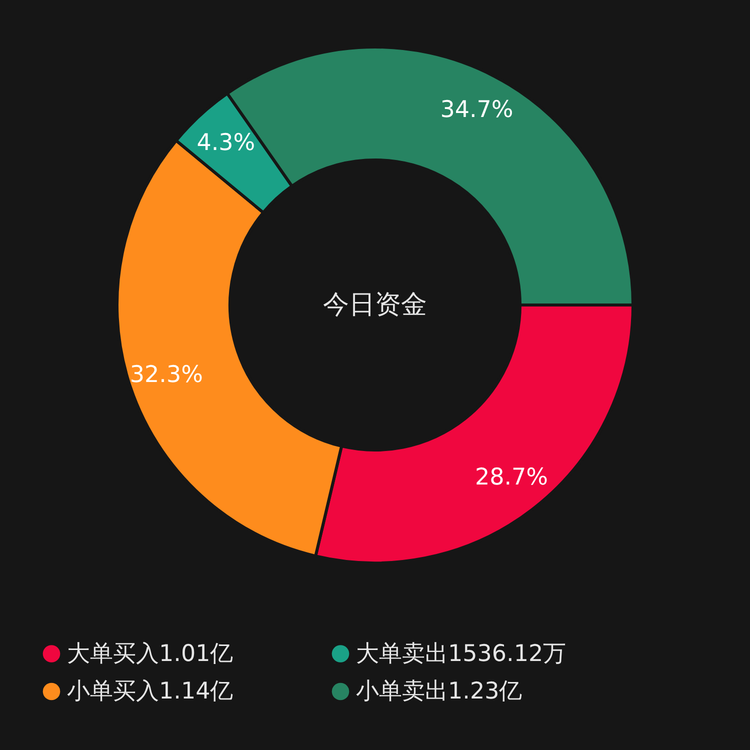  Describe the element at coordinates (477, 109) in the screenshot. I see `data-label: 34.7%` at that location.